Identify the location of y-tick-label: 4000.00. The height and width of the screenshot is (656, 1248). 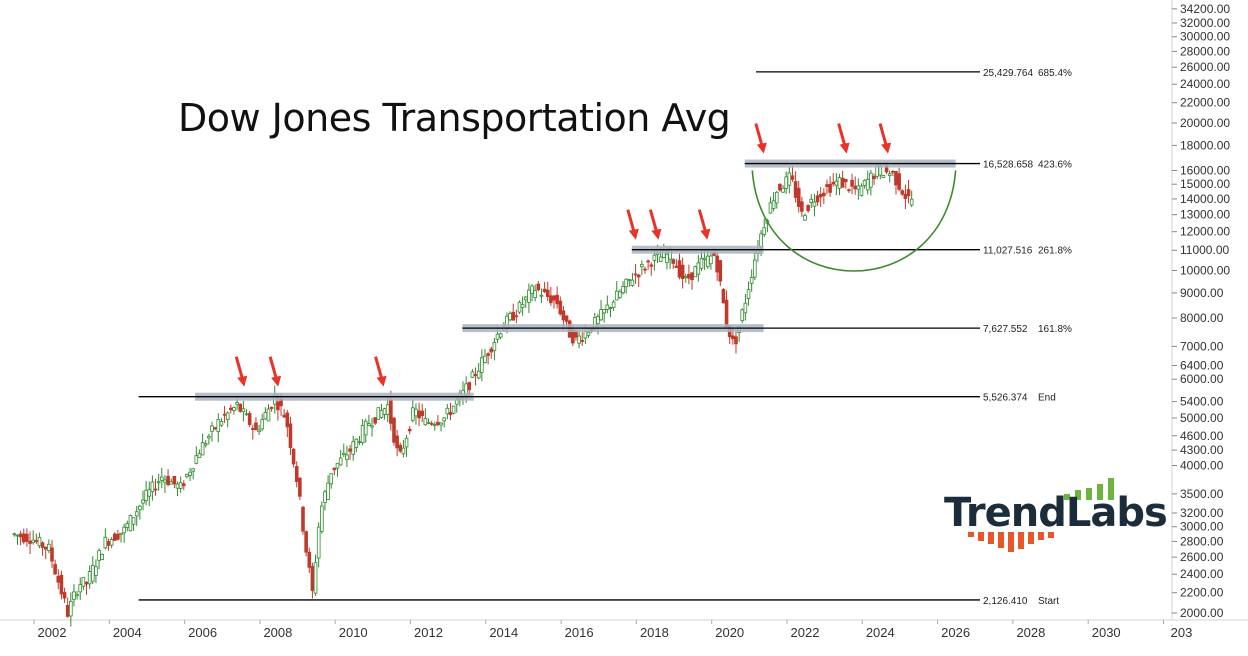
(1202, 465).